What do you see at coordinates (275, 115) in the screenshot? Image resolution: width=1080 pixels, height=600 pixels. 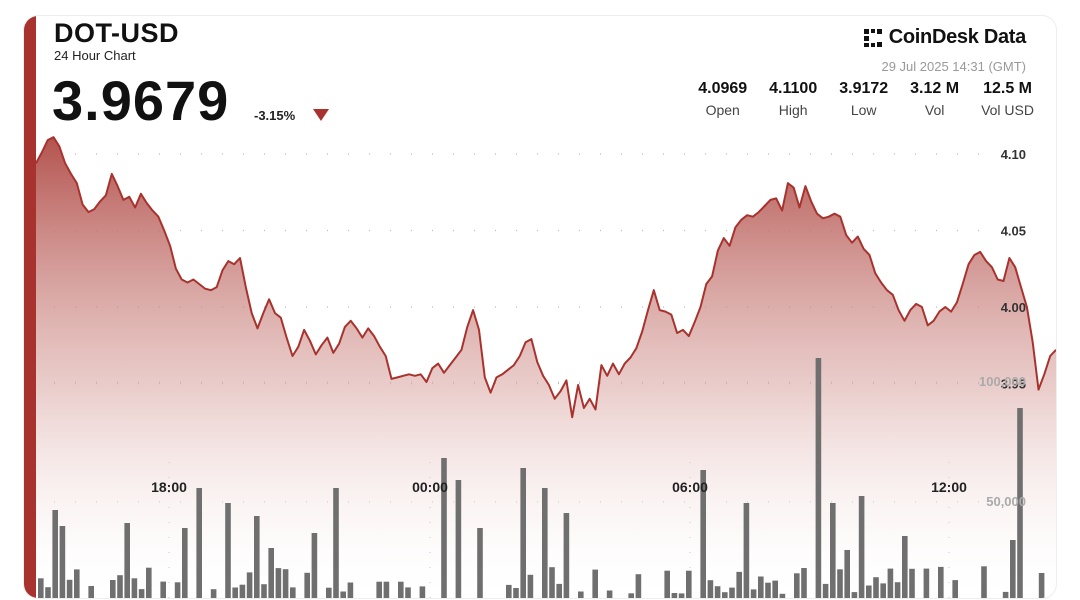 I see `price-change: -3.15%` at bounding box center [275, 115].